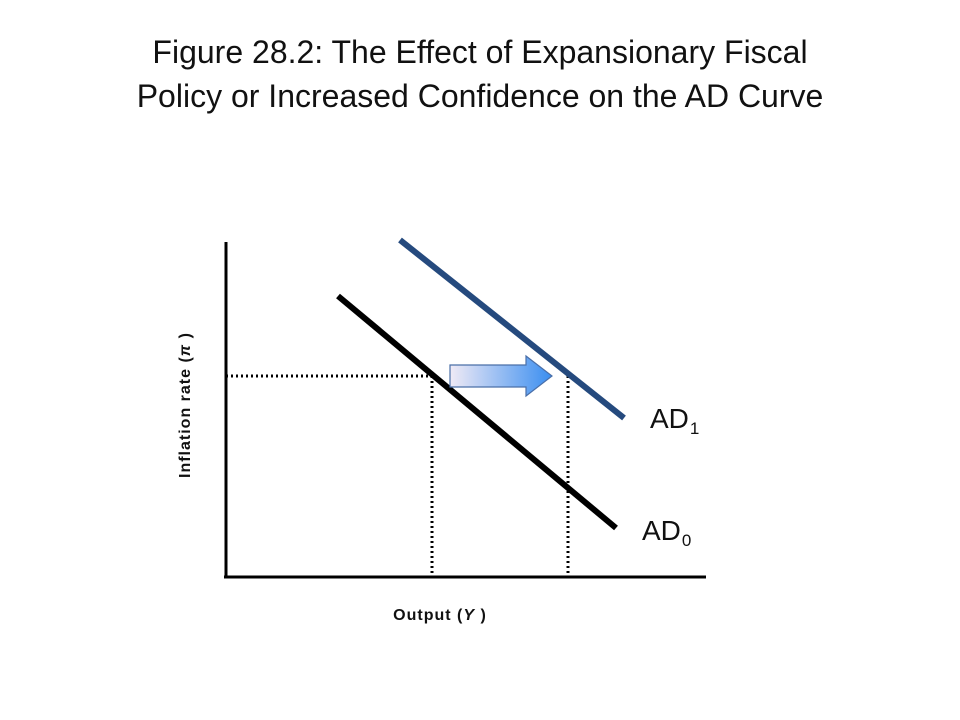 The width and height of the screenshot is (960, 720). Describe the element at coordinates (674, 420) in the screenshot. I see `ad1-label: AD1` at that location.